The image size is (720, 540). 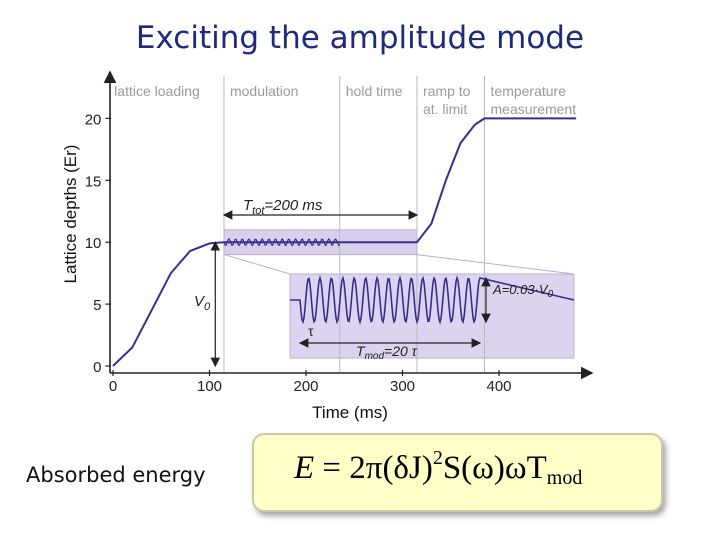 I want to click on y-tick-label: 20, so click(x=93, y=119).